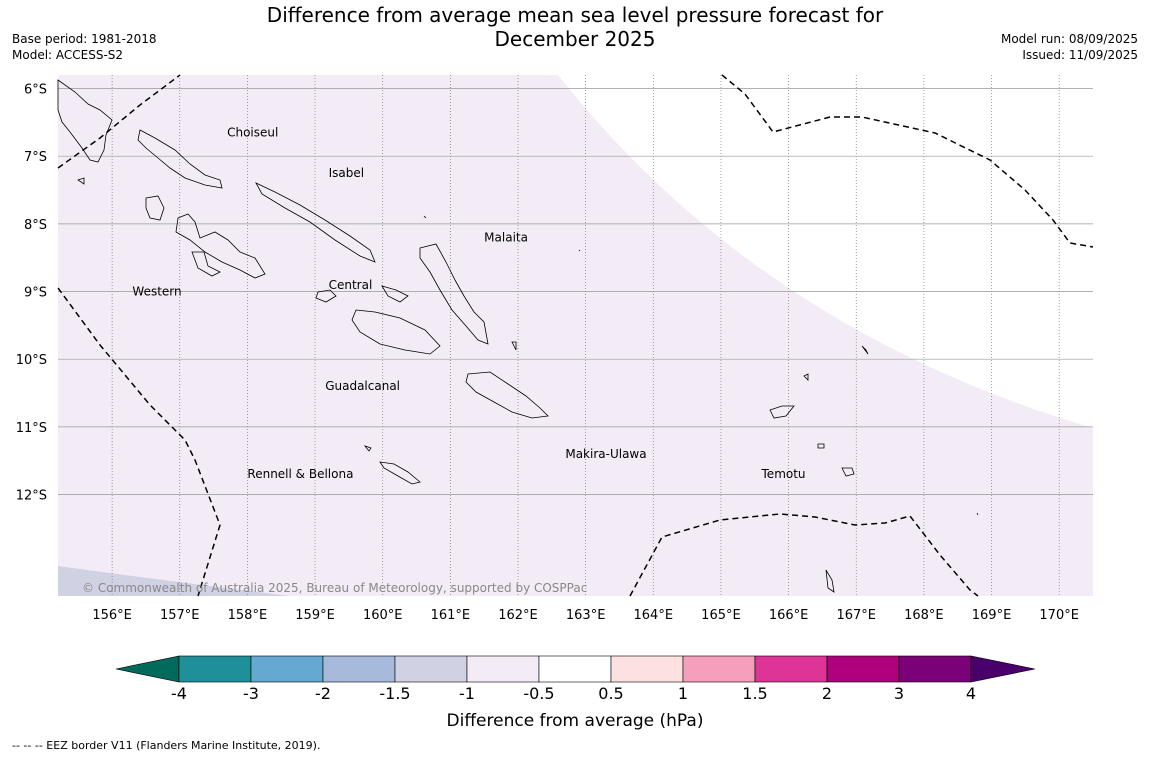  Describe the element at coordinates (865, 350) in the screenshot. I see `coastline-duff-islands` at that location.